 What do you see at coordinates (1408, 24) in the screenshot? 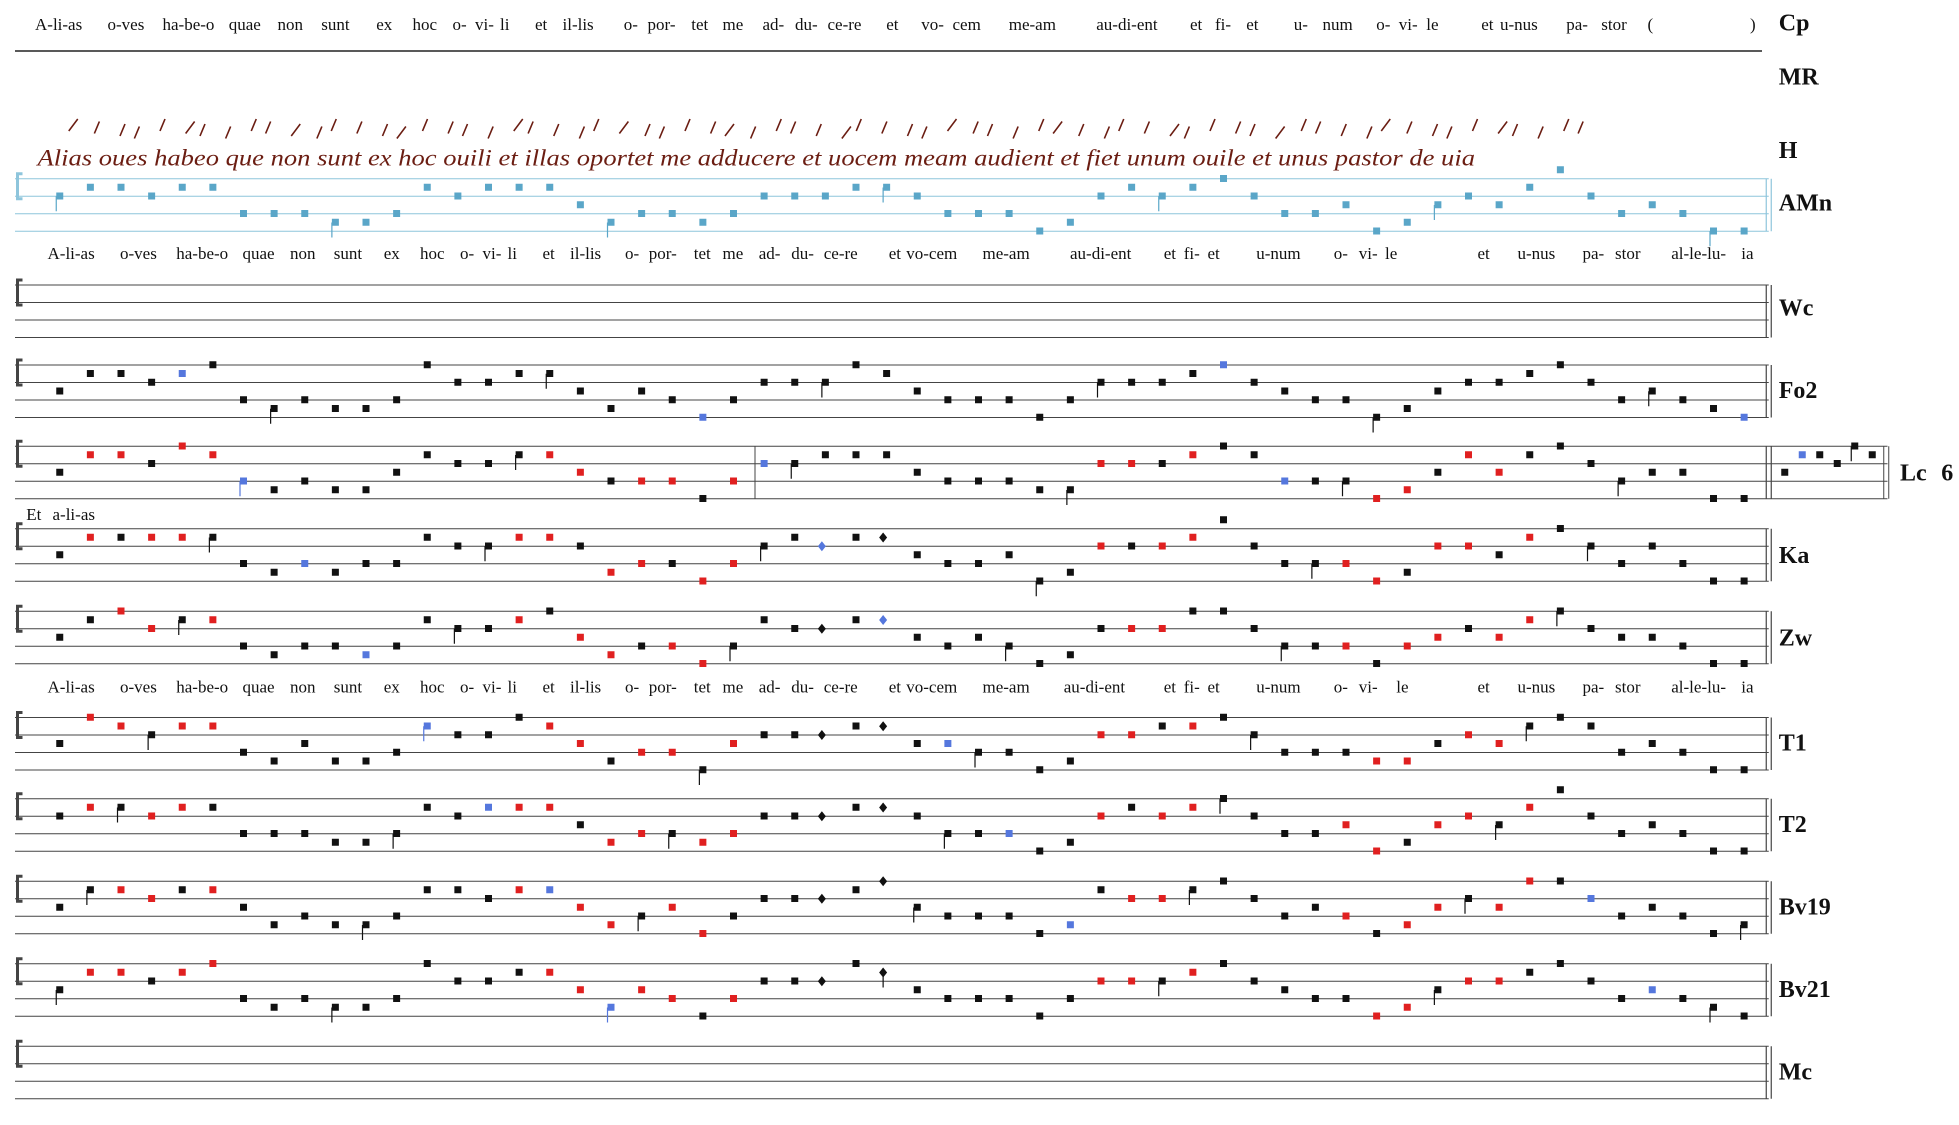
I see `lyric-syllable: vi-` at bounding box center [1408, 24].